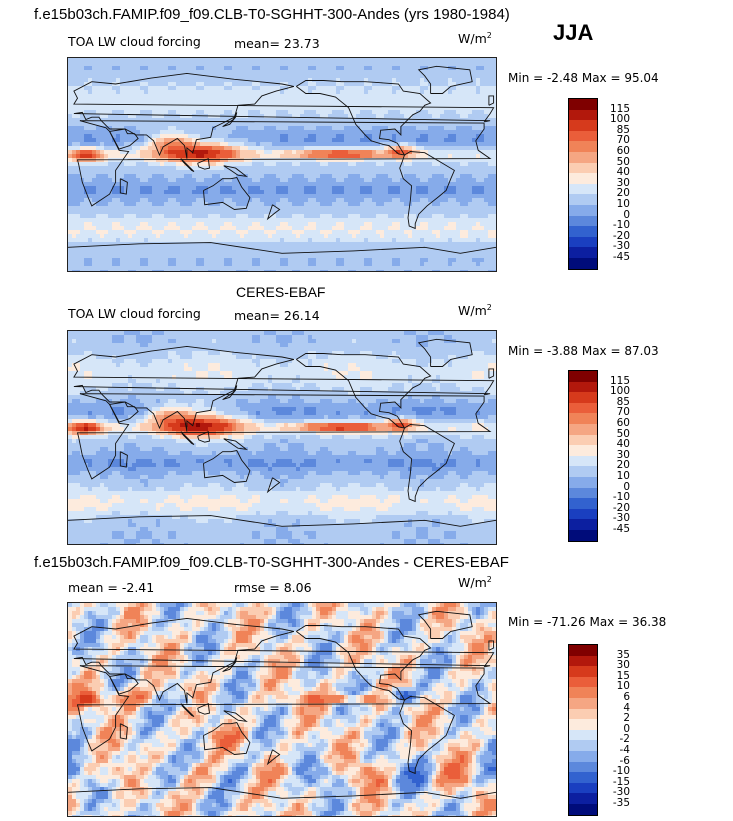 Image resolution: width=733 pixels, height=821 pixels. Describe the element at coordinates (134, 41) in the screenshot. I see `panel-1-variable-label: TOA LW cloud forcing` at that location.